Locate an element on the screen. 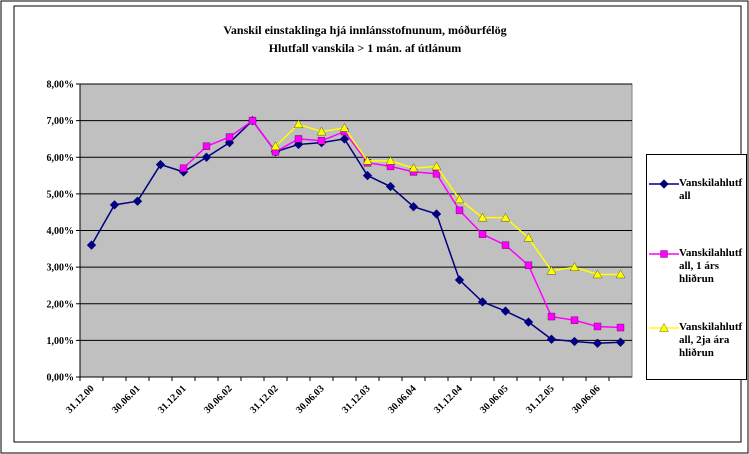 Image resolution: width=749 pixels, height=454 pixels. y-tick-label: 7,00% is located at coordinates (61, 121).